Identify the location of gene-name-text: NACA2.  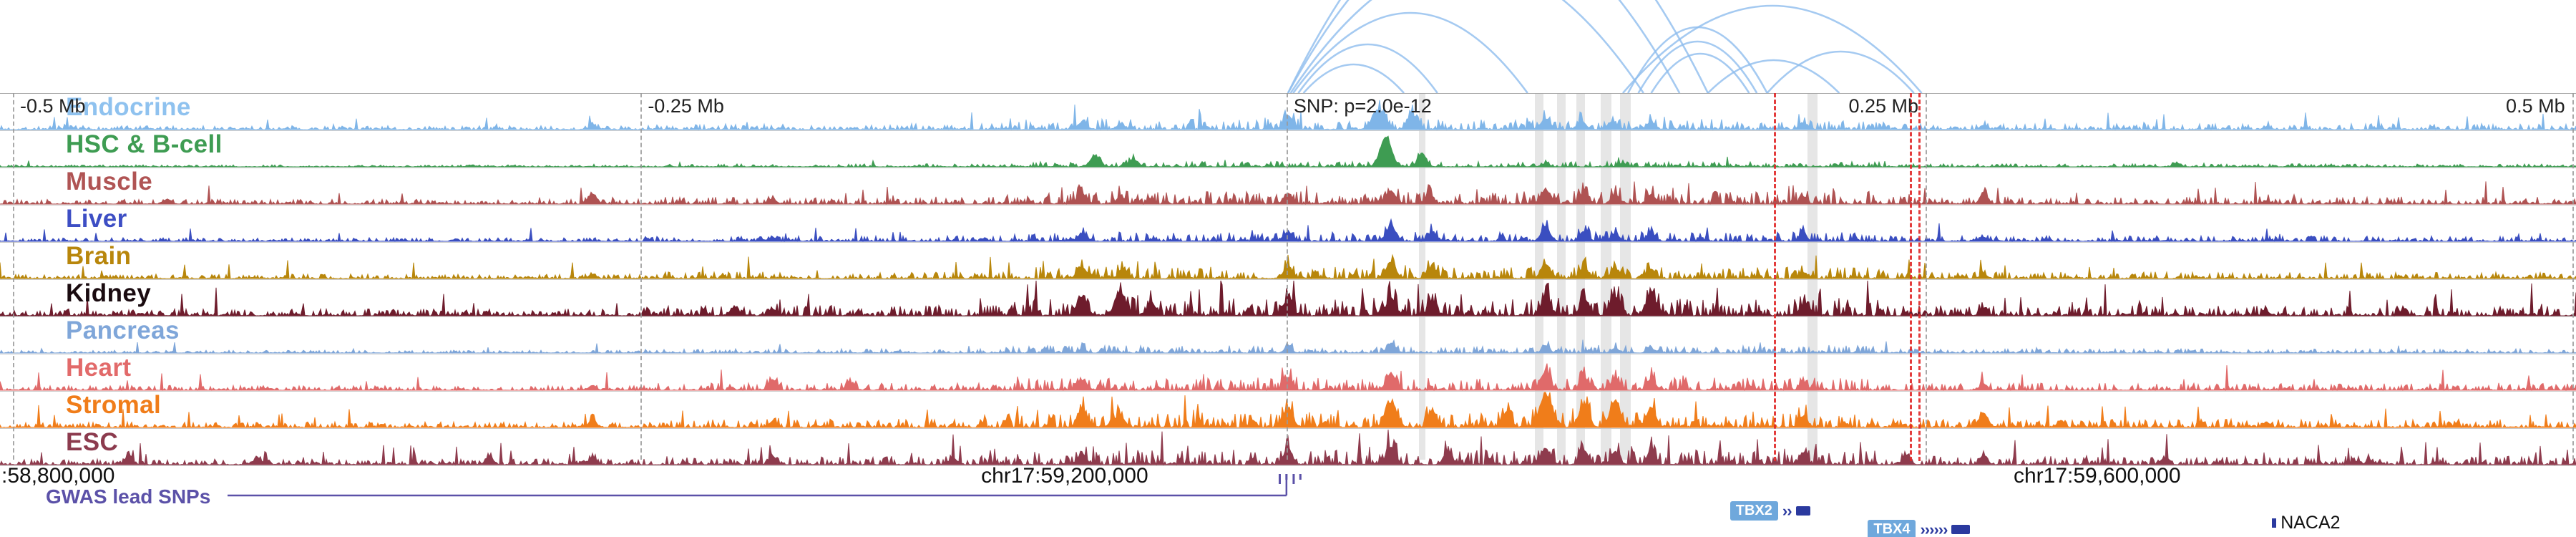
(2310, 523).